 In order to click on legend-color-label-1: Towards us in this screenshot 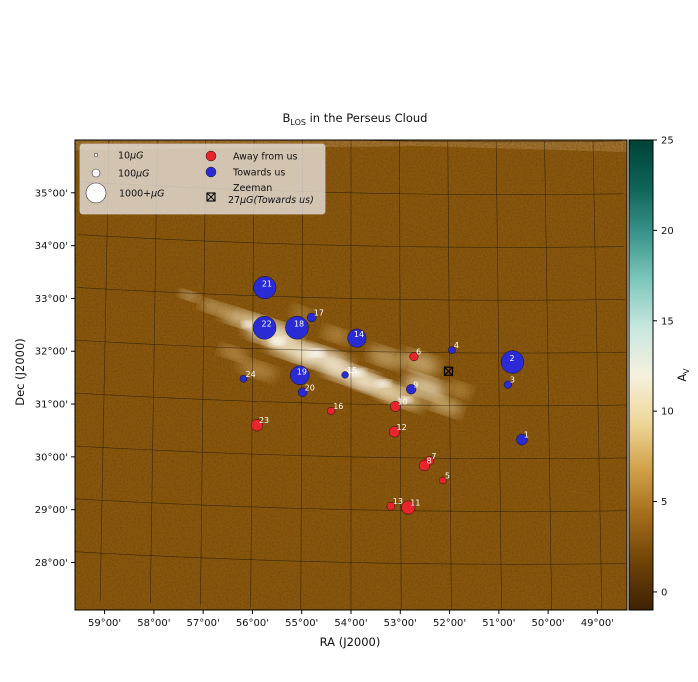, I will do `click(258, 173)`.